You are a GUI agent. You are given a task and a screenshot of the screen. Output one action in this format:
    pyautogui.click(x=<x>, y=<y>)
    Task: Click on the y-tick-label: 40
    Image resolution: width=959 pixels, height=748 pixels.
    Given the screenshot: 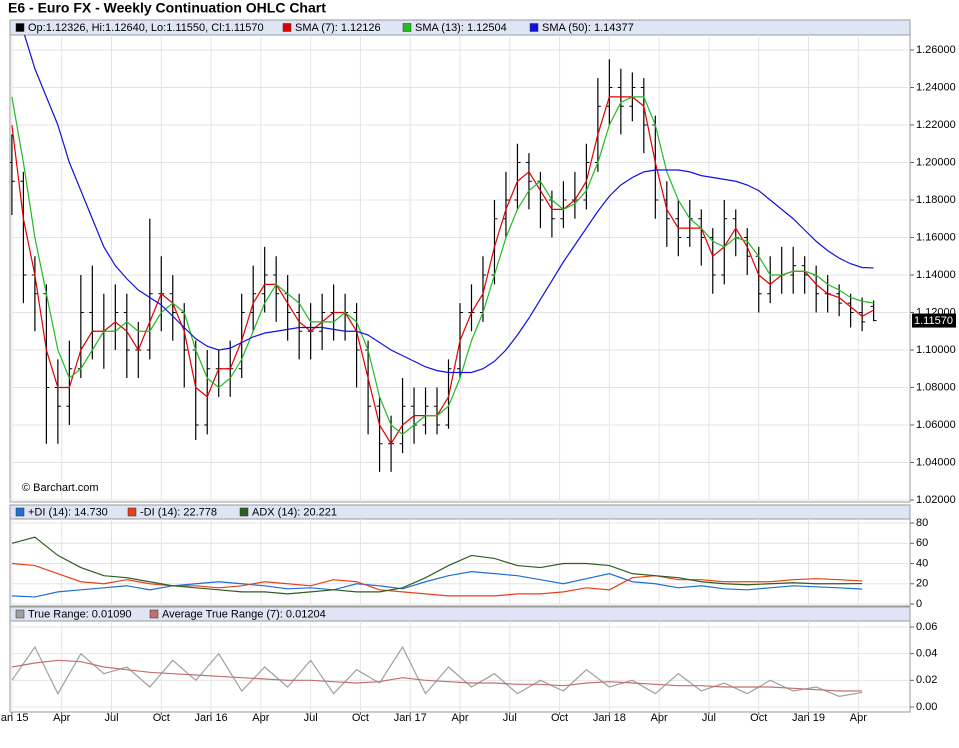 What is the action you would take?
    pyautogui.click(x=922, y=563)
    